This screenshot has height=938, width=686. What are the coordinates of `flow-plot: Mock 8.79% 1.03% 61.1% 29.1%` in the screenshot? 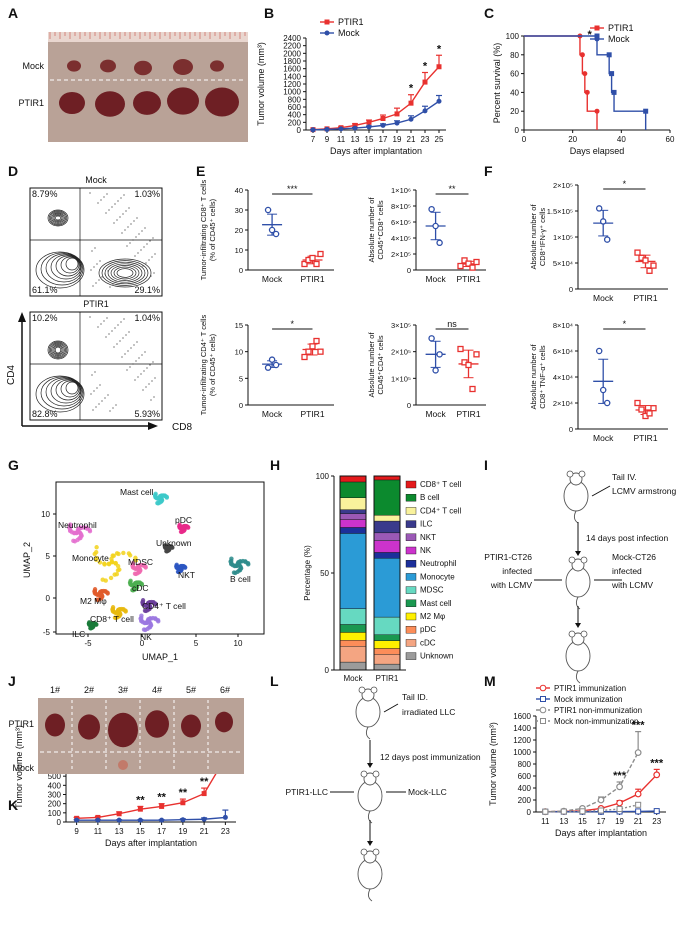 It's located at (96, 236).